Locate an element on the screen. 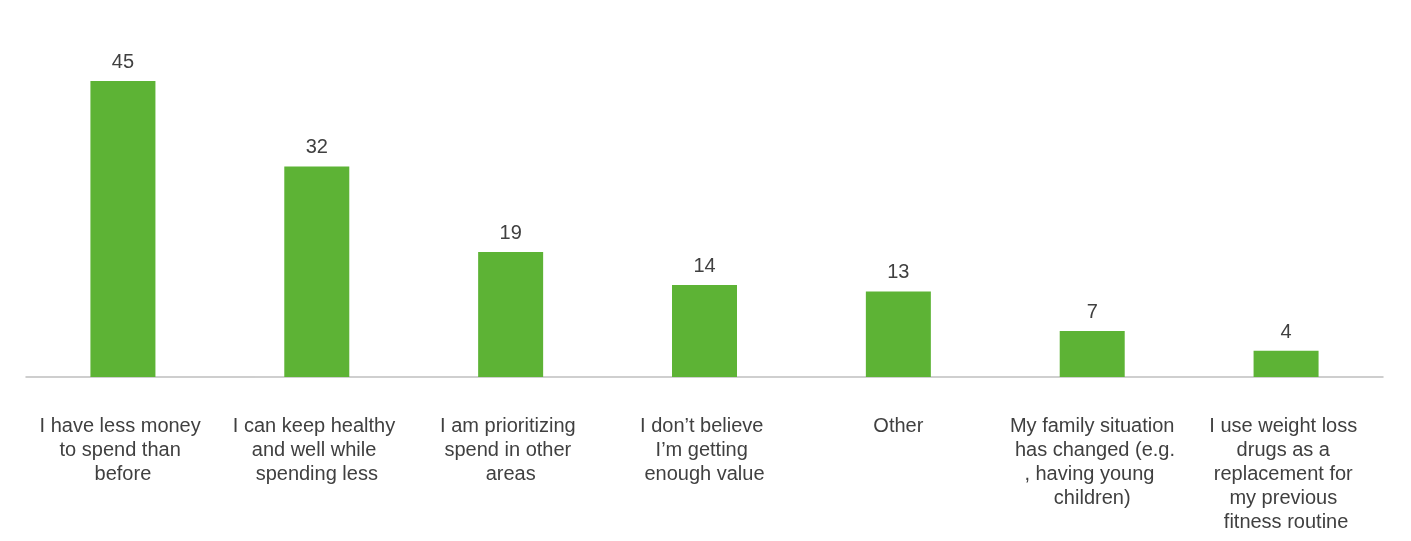 This screenshot has height=541, width=1411. x-tick-label: I use weight loss drugs as a replacement for my previous fitness routine is located at coordinates (1286, 473).